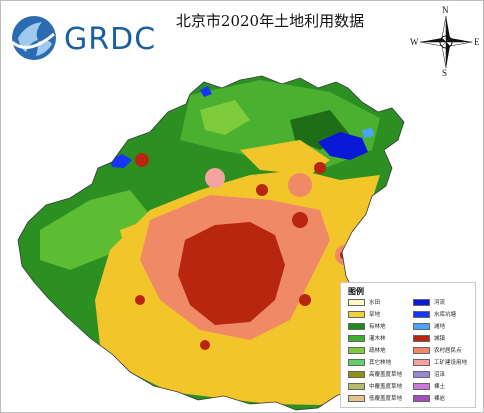 This screenshot has width=484, height=413. What do you see at coordinates (445, 315) in the screenshot?
I see `legend-label: 水库坑塘` at bounding box center [445, 315].